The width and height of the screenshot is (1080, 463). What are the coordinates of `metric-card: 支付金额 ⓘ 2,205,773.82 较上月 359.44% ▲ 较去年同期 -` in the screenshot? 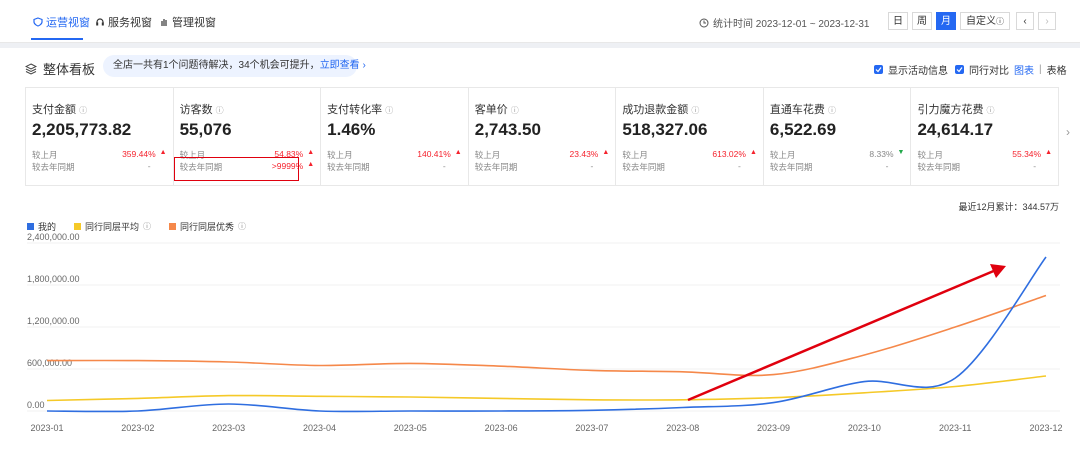 It's located at (100, 136).